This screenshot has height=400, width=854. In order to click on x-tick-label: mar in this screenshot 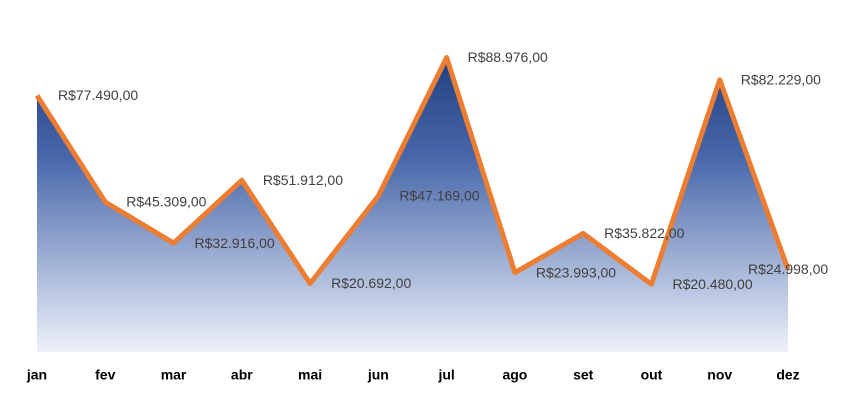, I will do `click(174, 375)`.